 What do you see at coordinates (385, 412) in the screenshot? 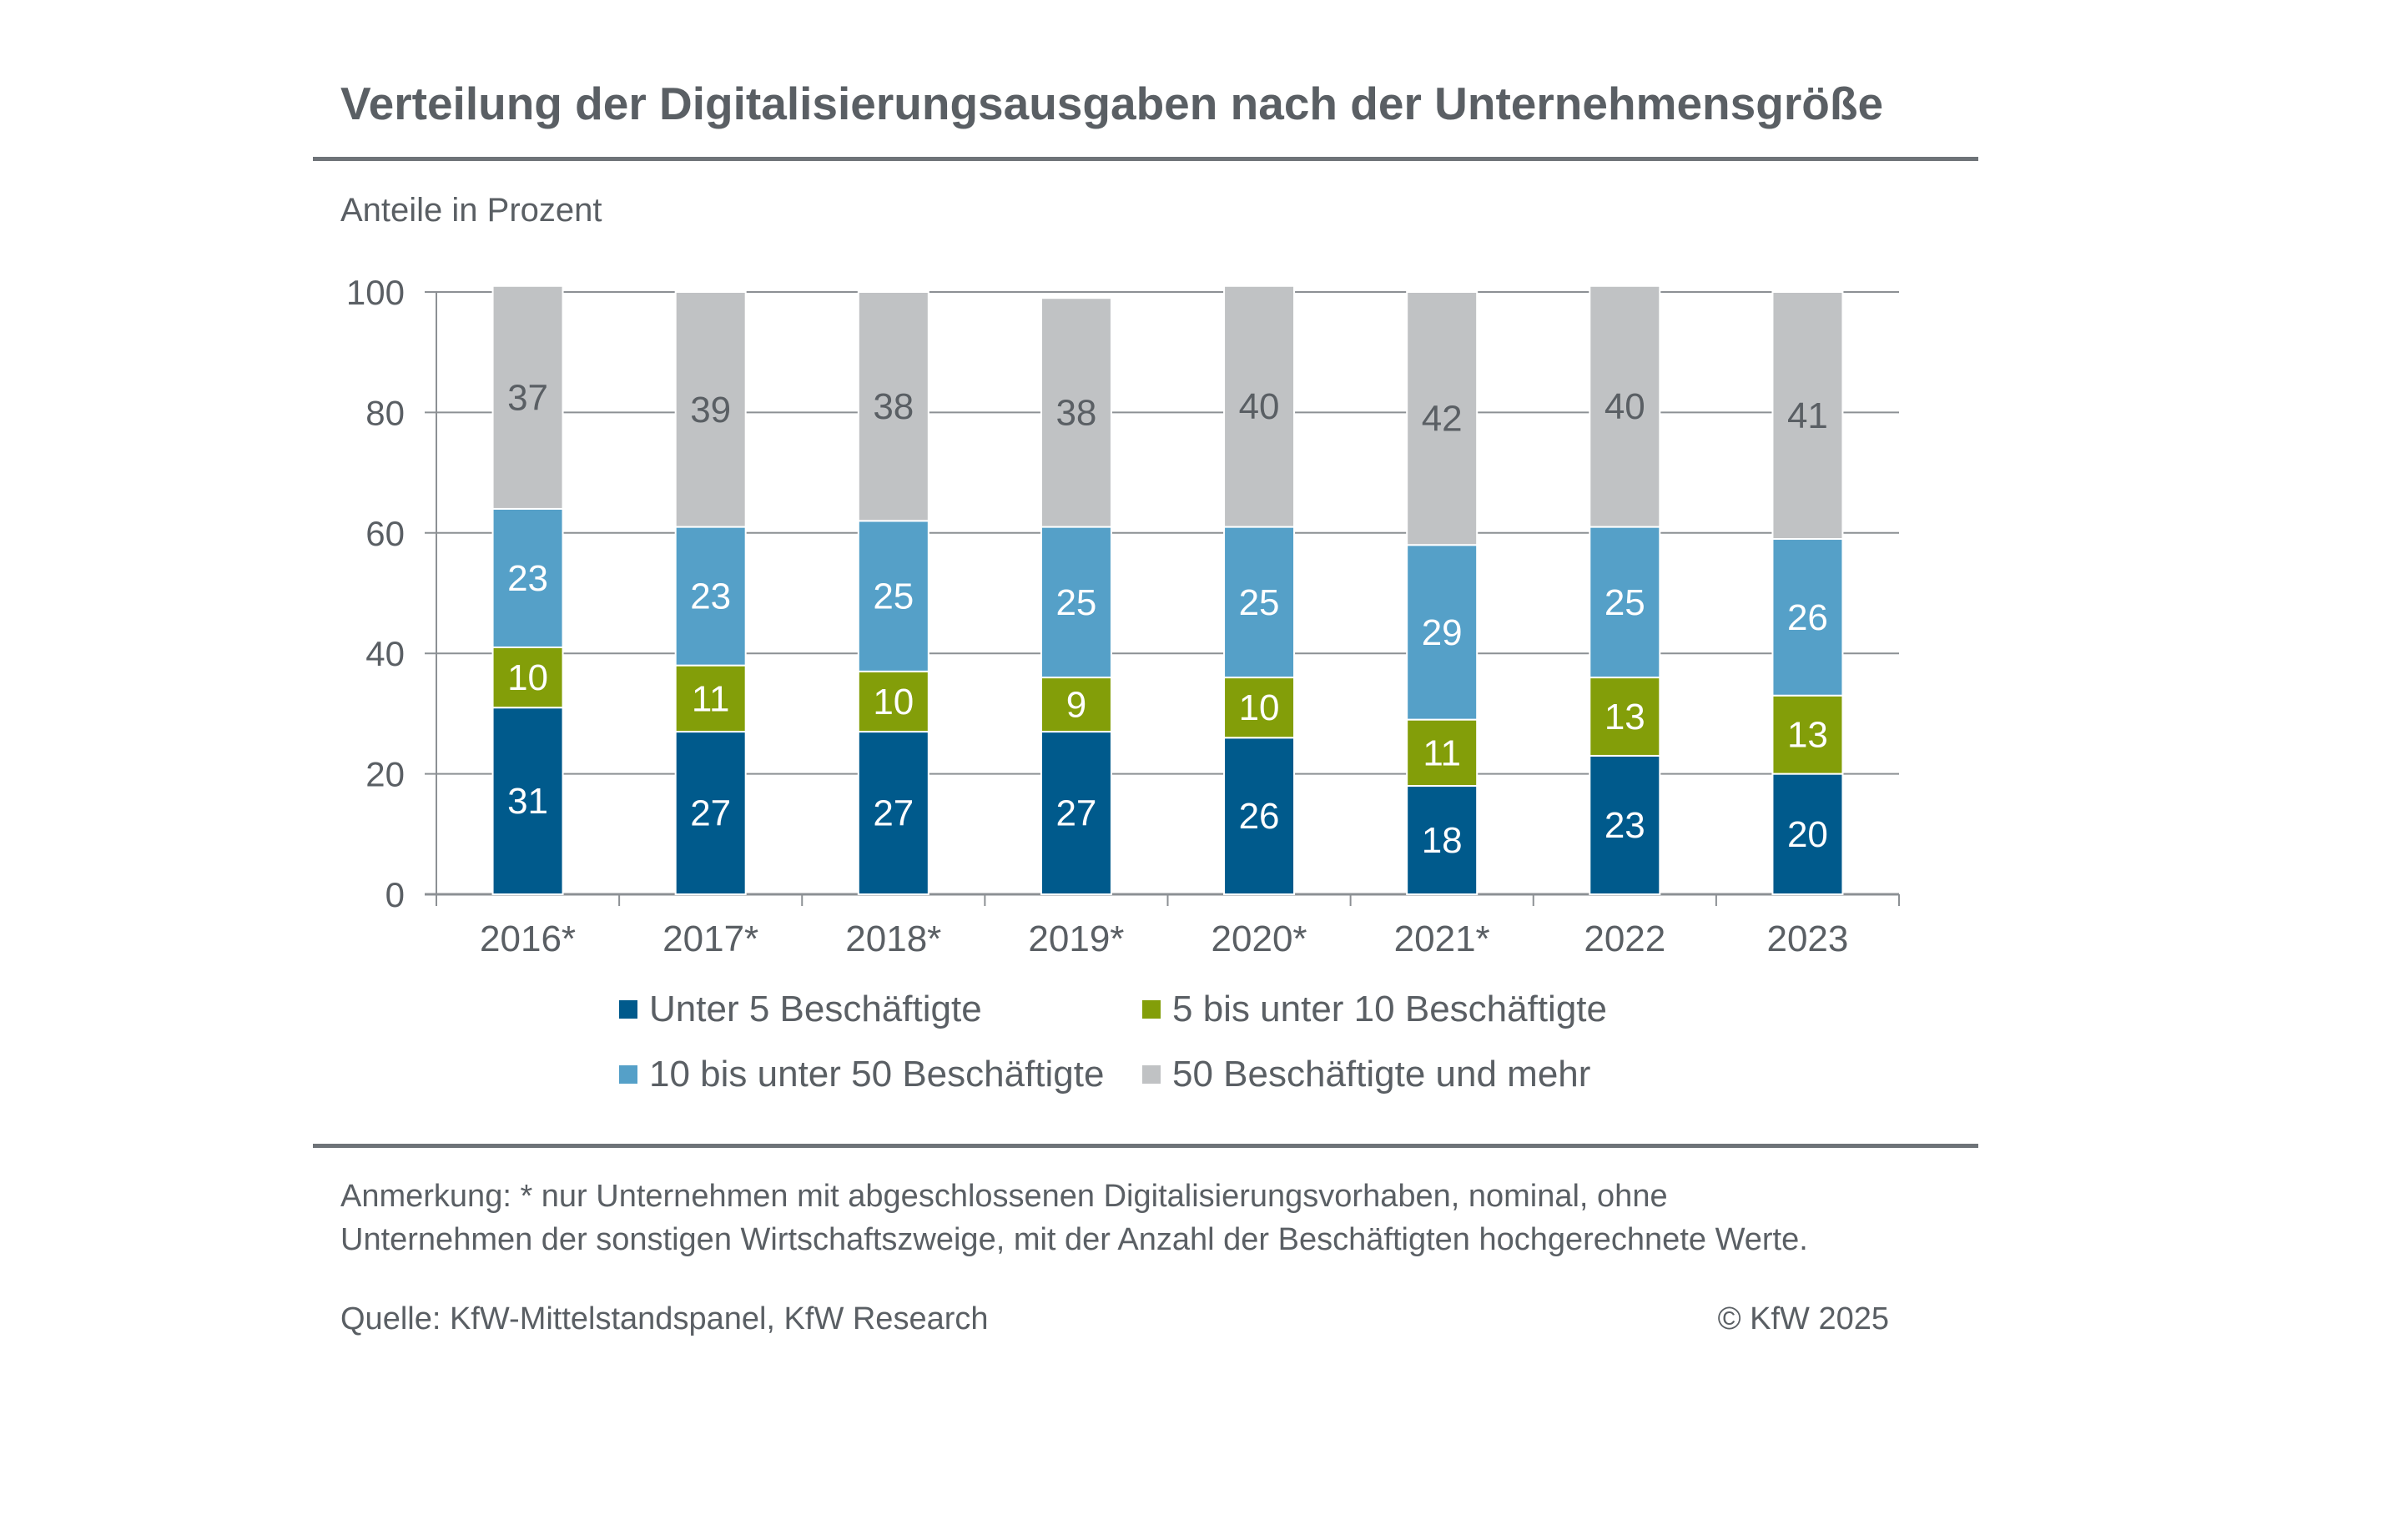
I see `y-tick-label: 80` at bounding box center [385, 412].